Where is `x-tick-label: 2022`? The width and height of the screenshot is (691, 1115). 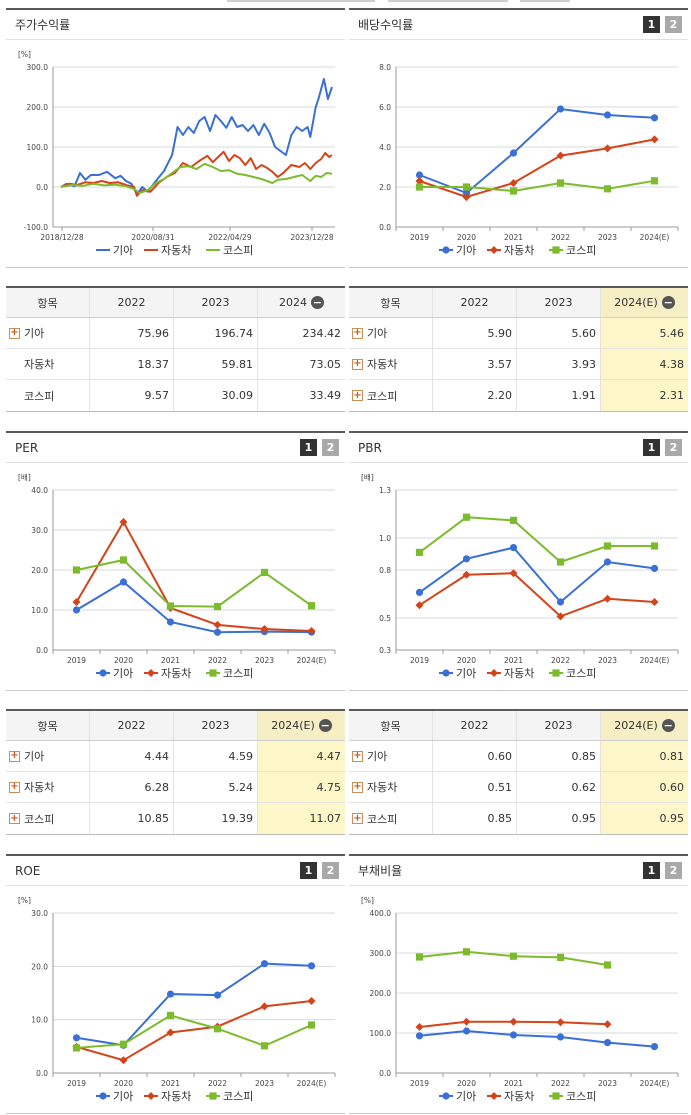 x-tick-label: 2022 is located at coordinates (560, 660).